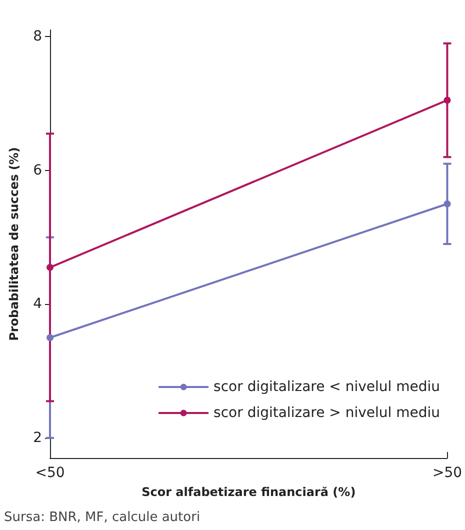  I want to click on y-tick-label: 4, so click(37, 304).